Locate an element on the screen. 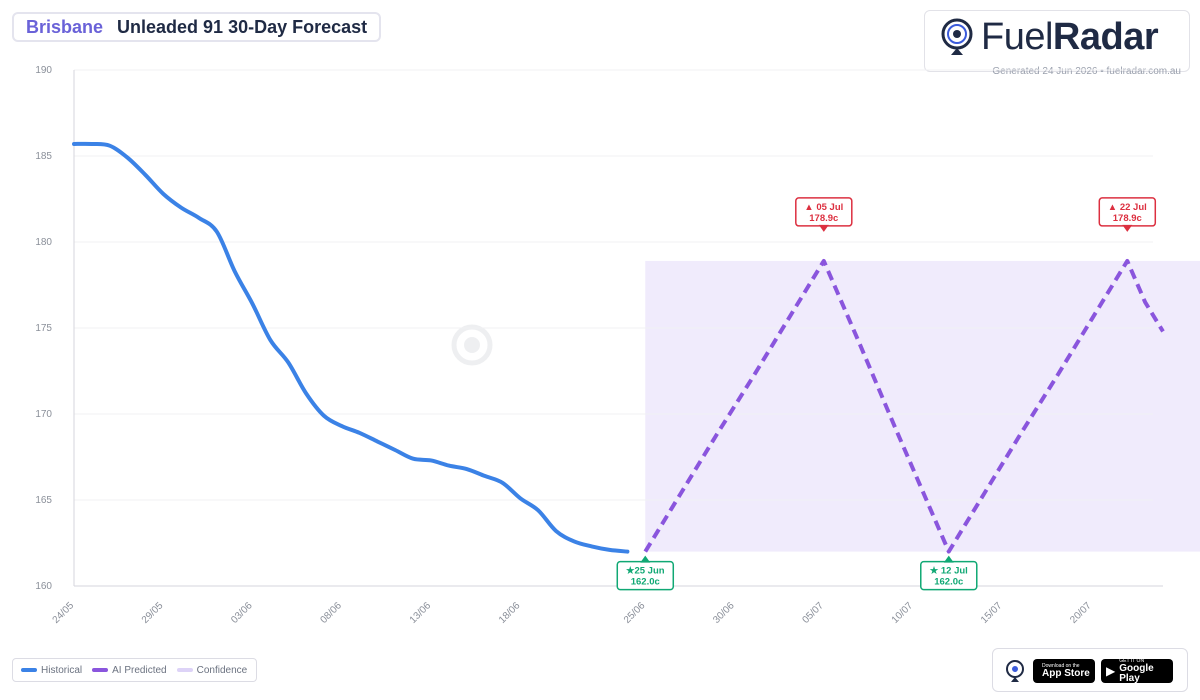 This screenshot has width=1200, height=700. y-tick-label: 190 is located at coordinates (43, 70).